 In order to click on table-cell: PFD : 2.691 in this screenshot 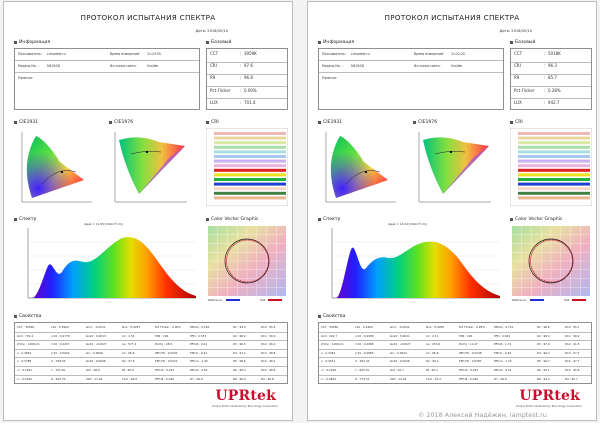, I will do `click(502, 335)`.